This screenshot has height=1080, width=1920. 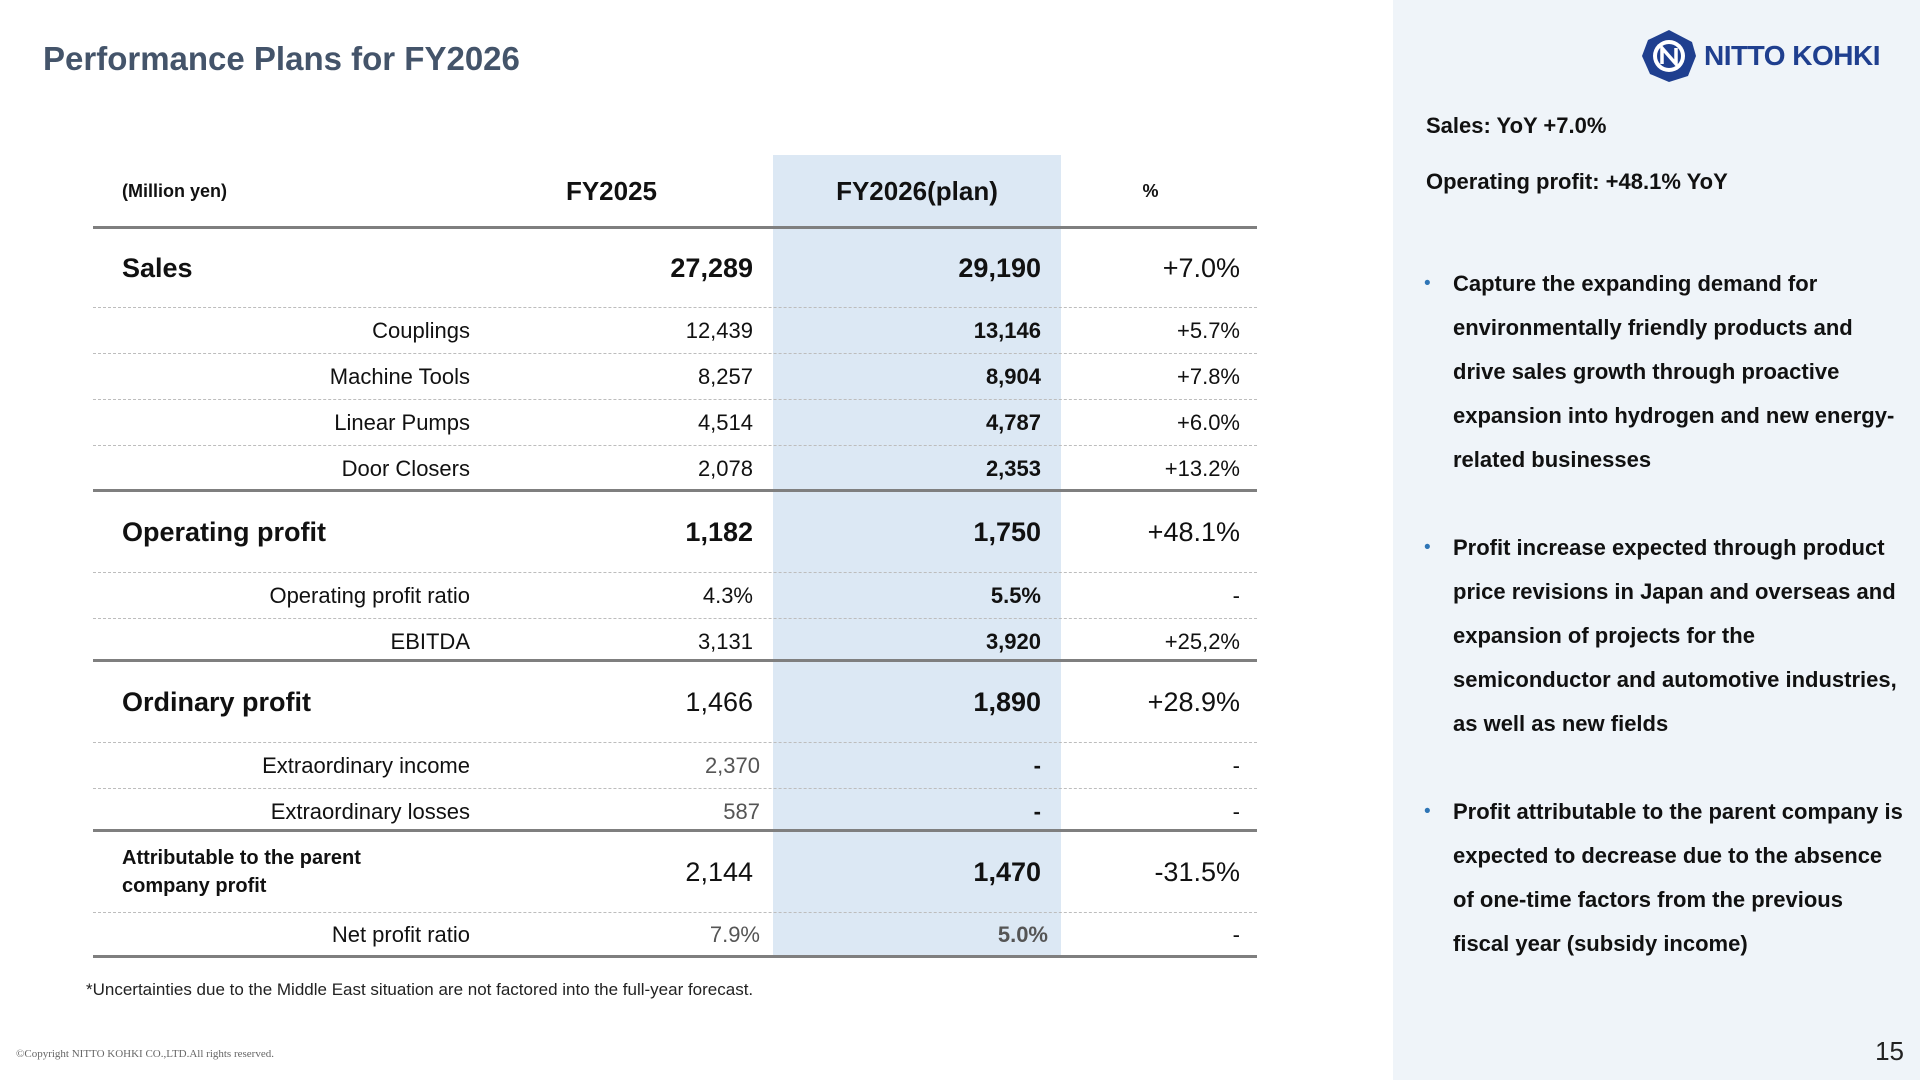 What do you see at coordinates (1007, 330) in the screenshot?
I see `fy2026-value: 13,146` at bounding box center [1007, 330].